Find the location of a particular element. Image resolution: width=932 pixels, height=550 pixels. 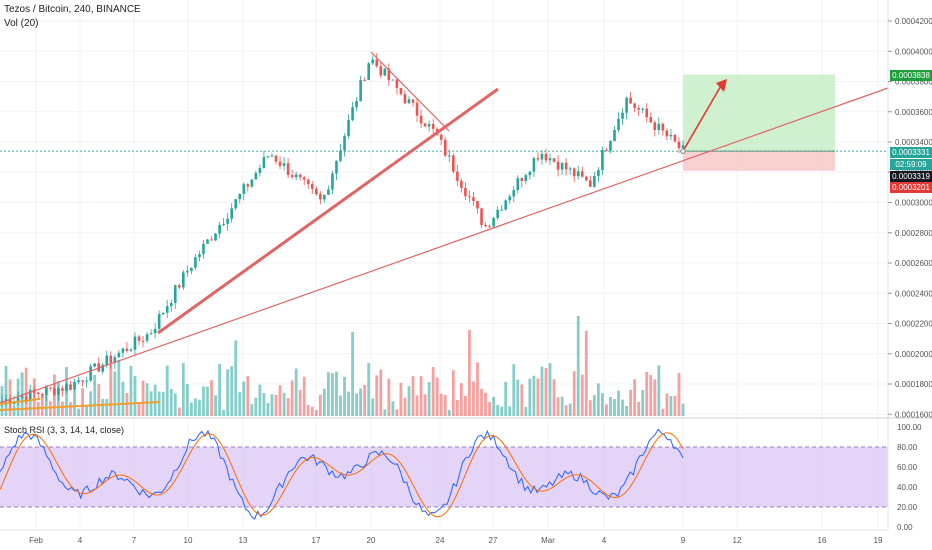

stoch-legend: Stoch RSI (3, 3, 14, 14, close) is located at coordinates (64, 430).